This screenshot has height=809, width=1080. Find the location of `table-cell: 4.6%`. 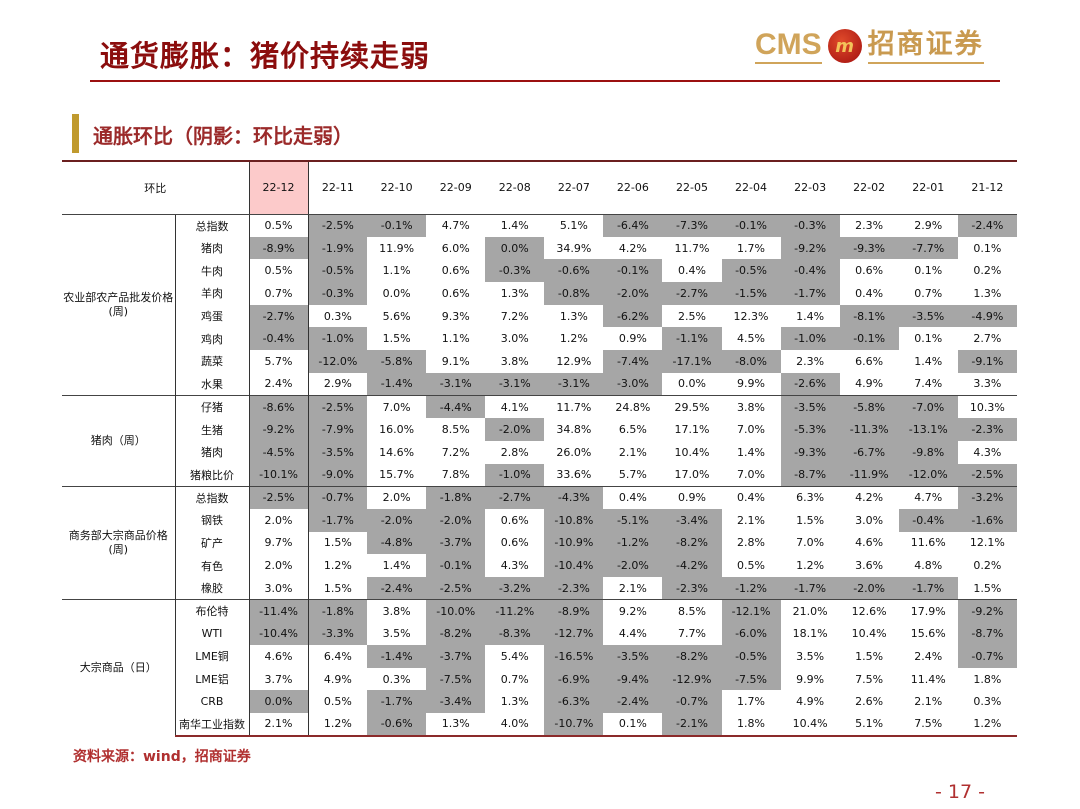

table-cell: 4.6% is located at coordinates (869, 543).